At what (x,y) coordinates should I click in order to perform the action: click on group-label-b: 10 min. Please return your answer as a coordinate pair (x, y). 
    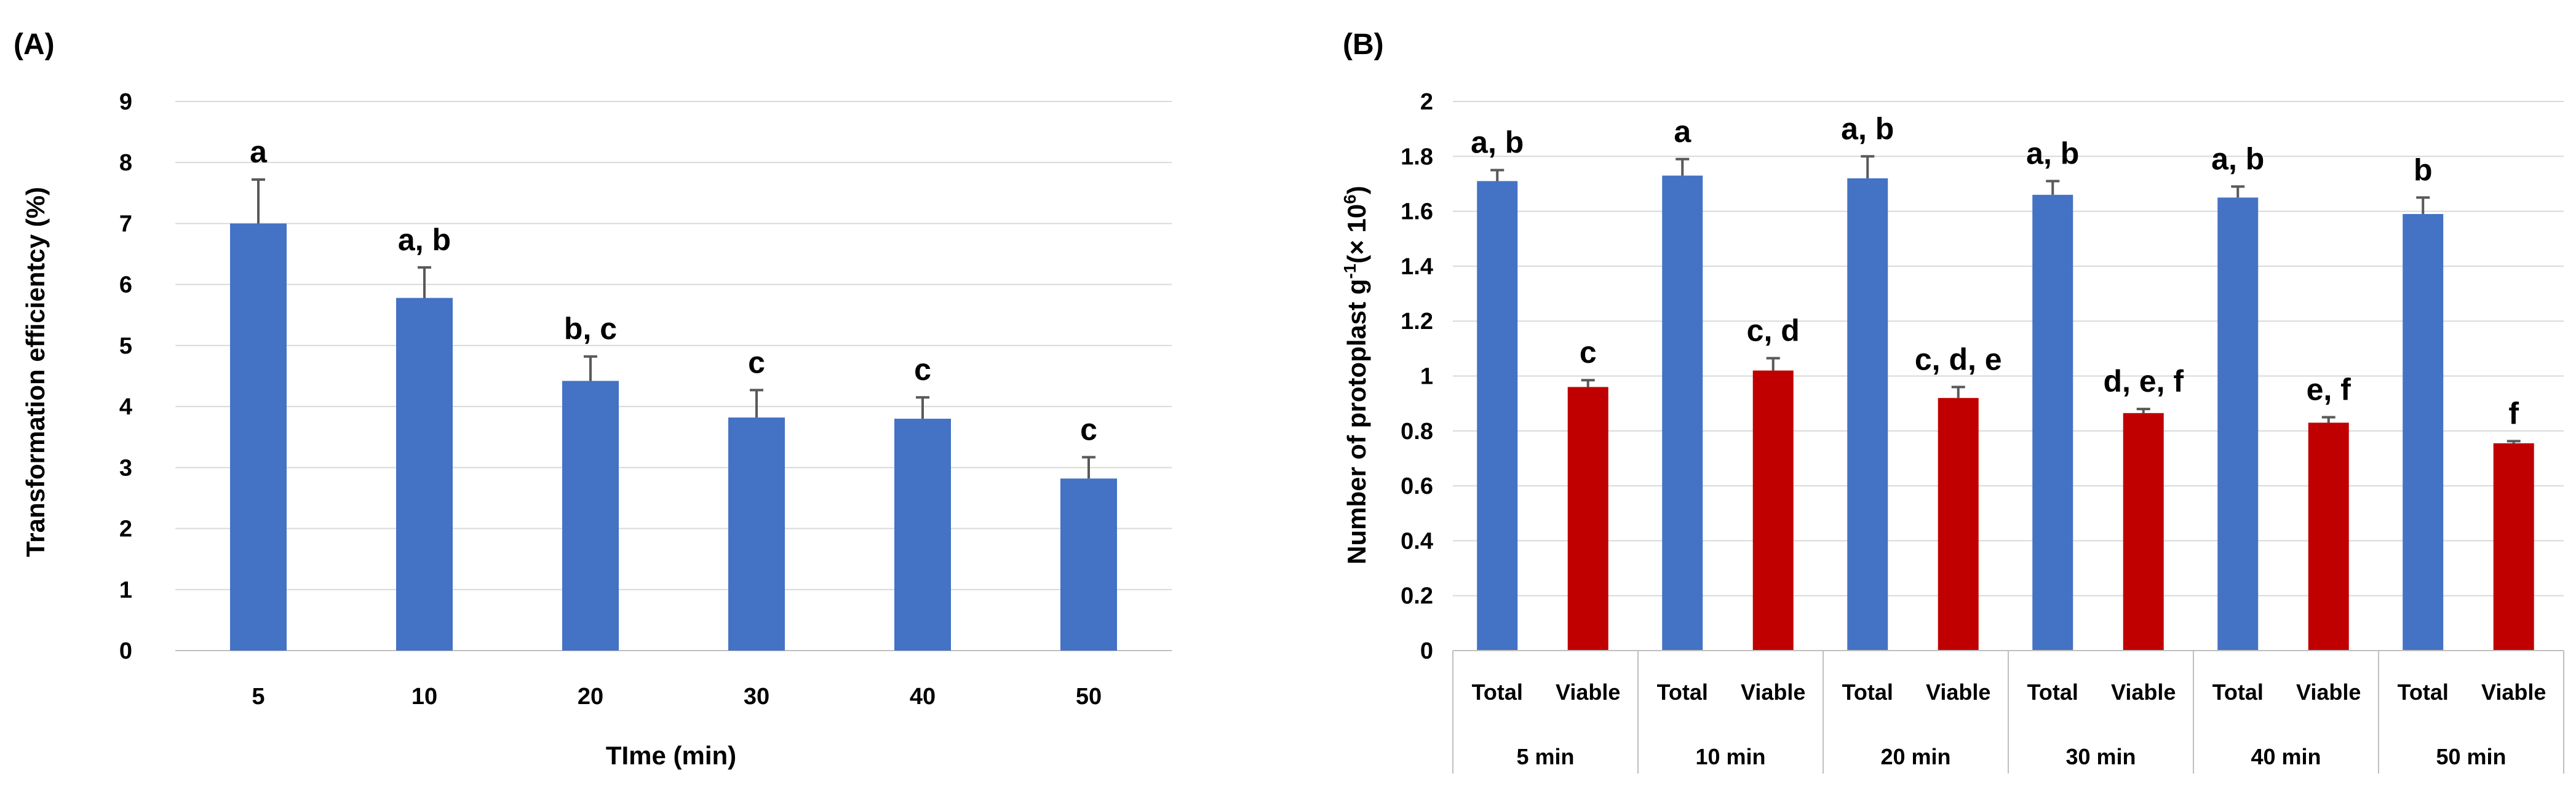
    Looking at the image, I should click on (1730, 757).